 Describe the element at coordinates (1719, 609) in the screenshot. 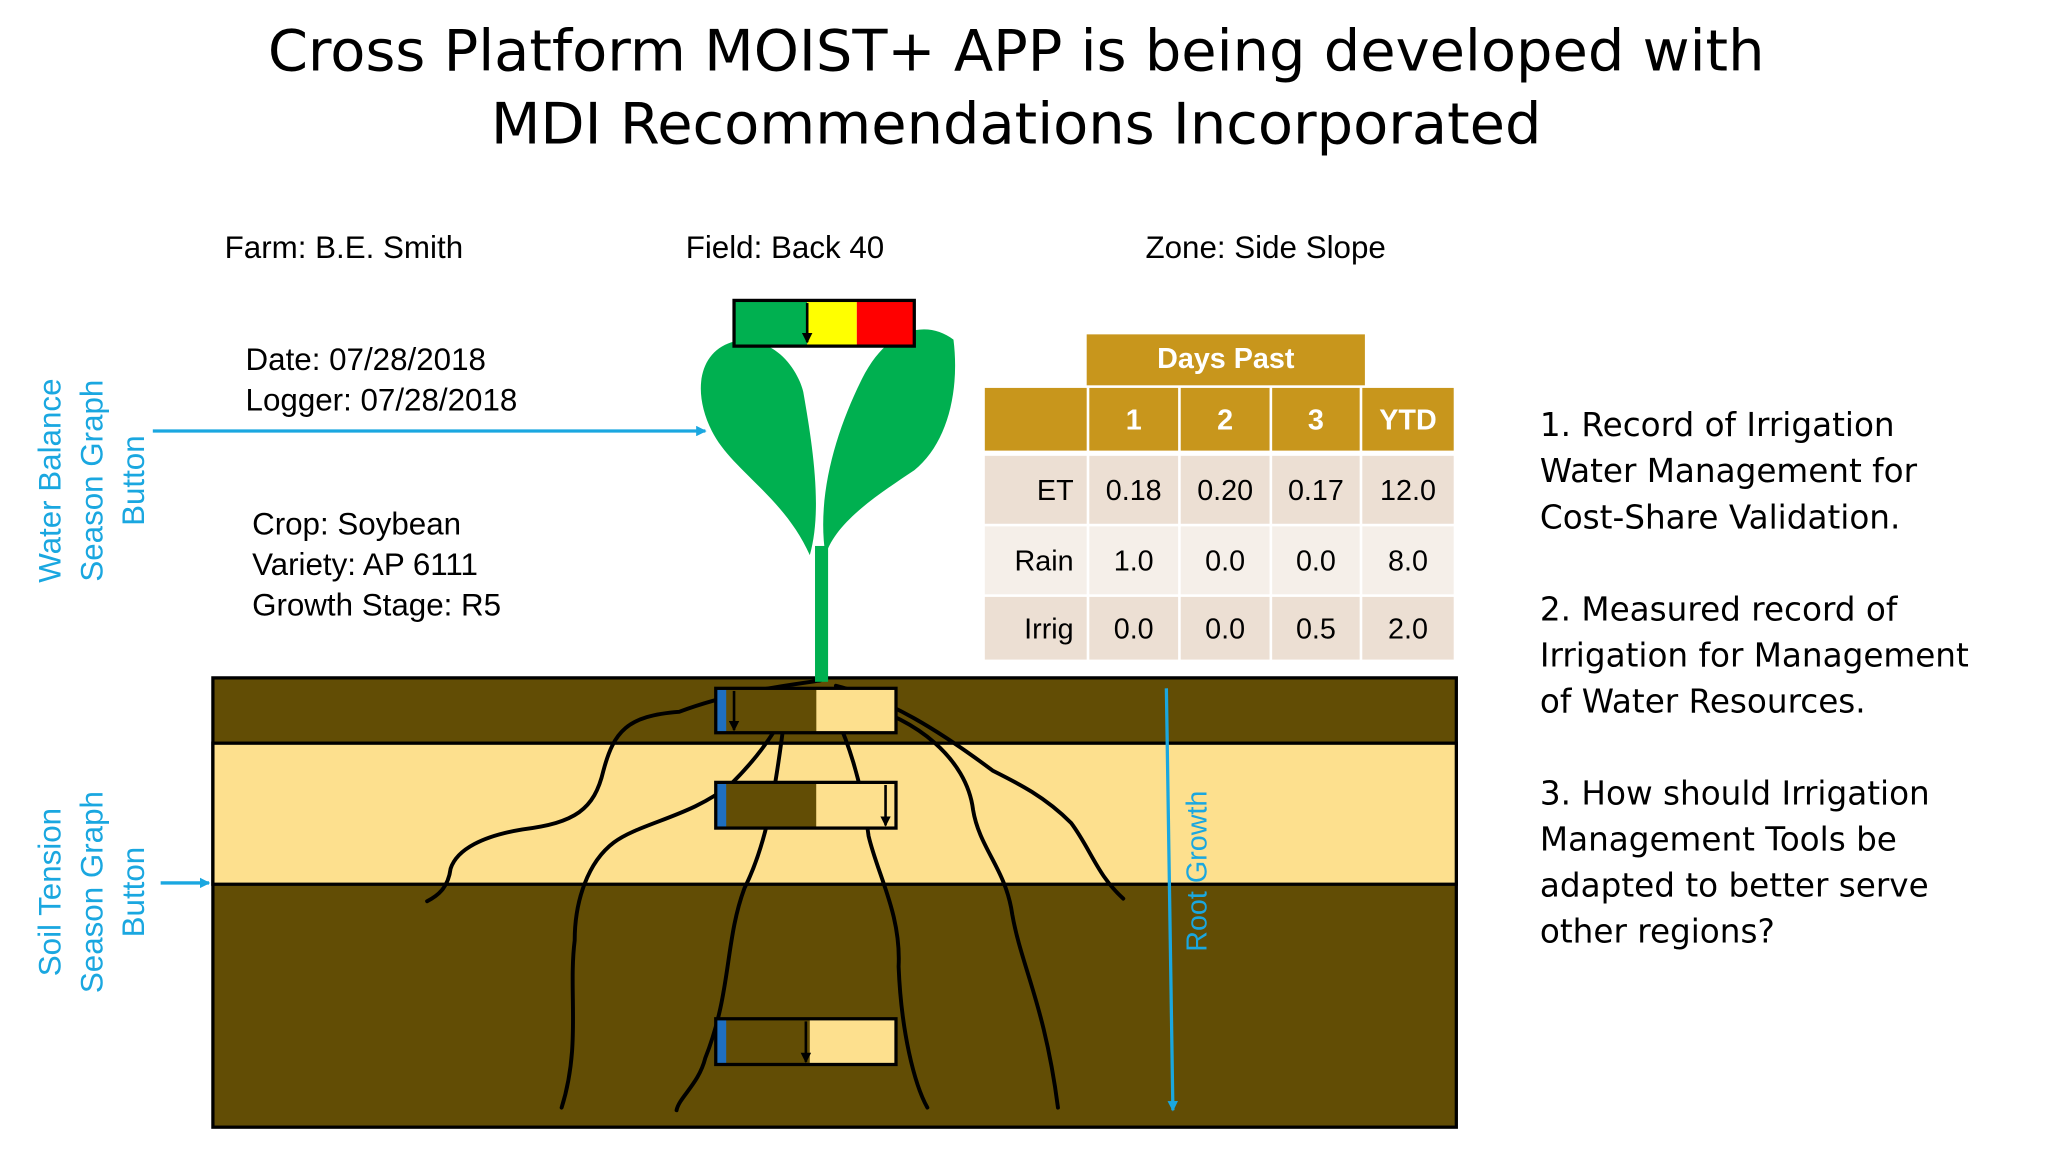

I see `note-line: 2. Measured record of` at that location.